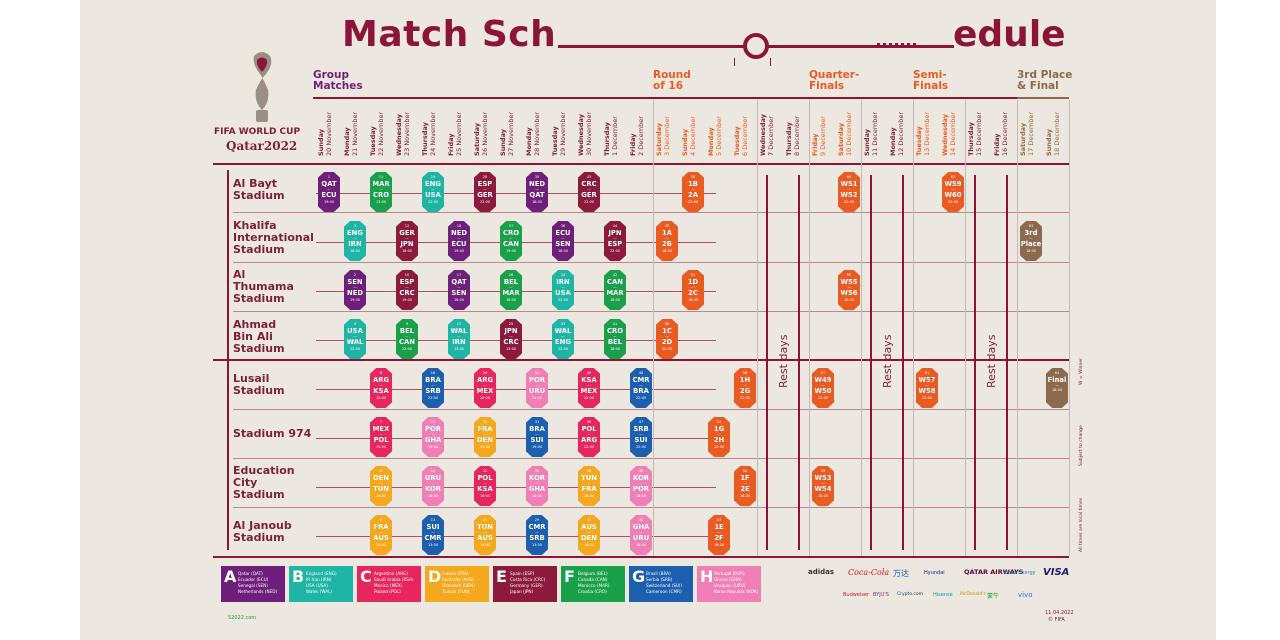 Image resolution: width=1280 pixels, height=640 pixels. Describe the element at coordinates (433, 388) in the screenshot. I see `match-badge: 16 BRA — SRB 22:00` at that location.